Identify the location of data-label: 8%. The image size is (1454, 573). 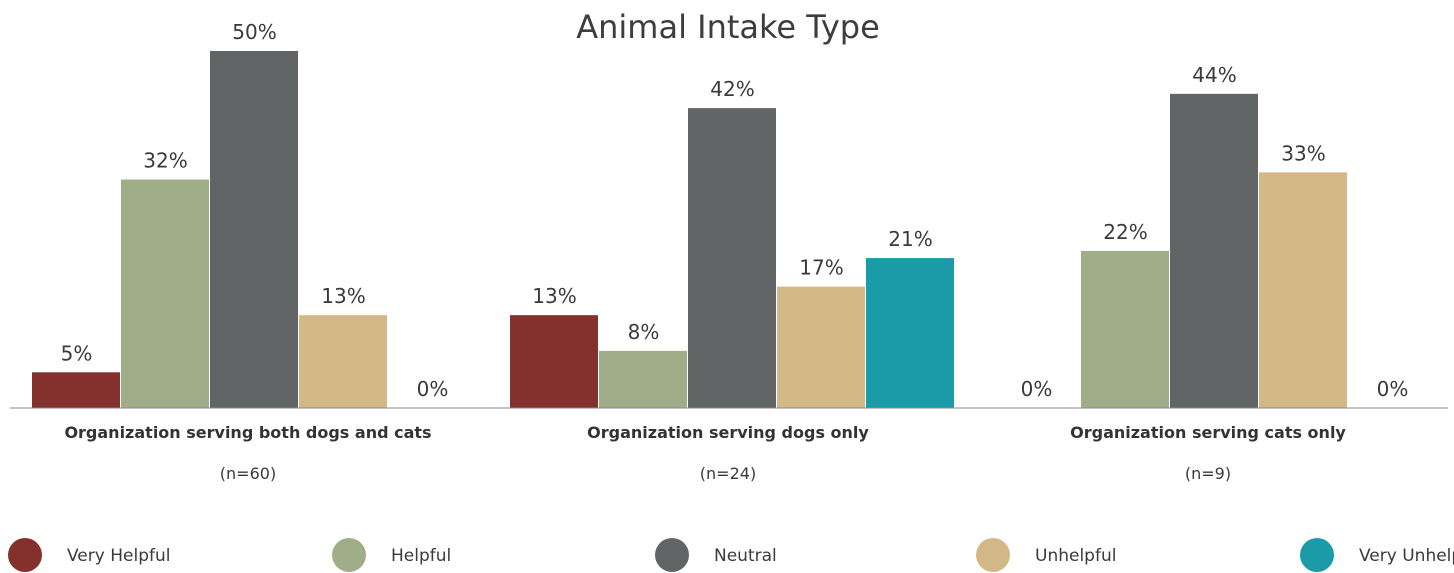
(644, 332).